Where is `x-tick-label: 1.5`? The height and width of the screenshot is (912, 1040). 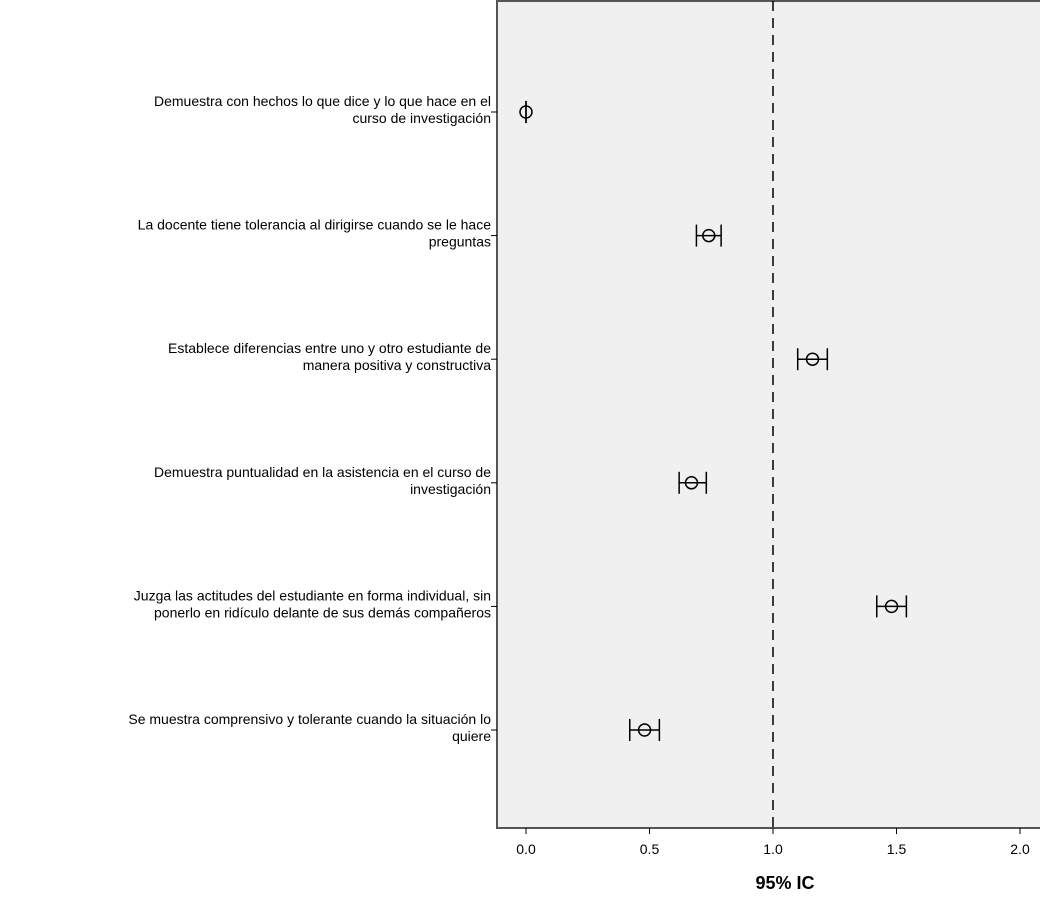 x-tick-label: 1.5 is located at coordinates (897, 849).